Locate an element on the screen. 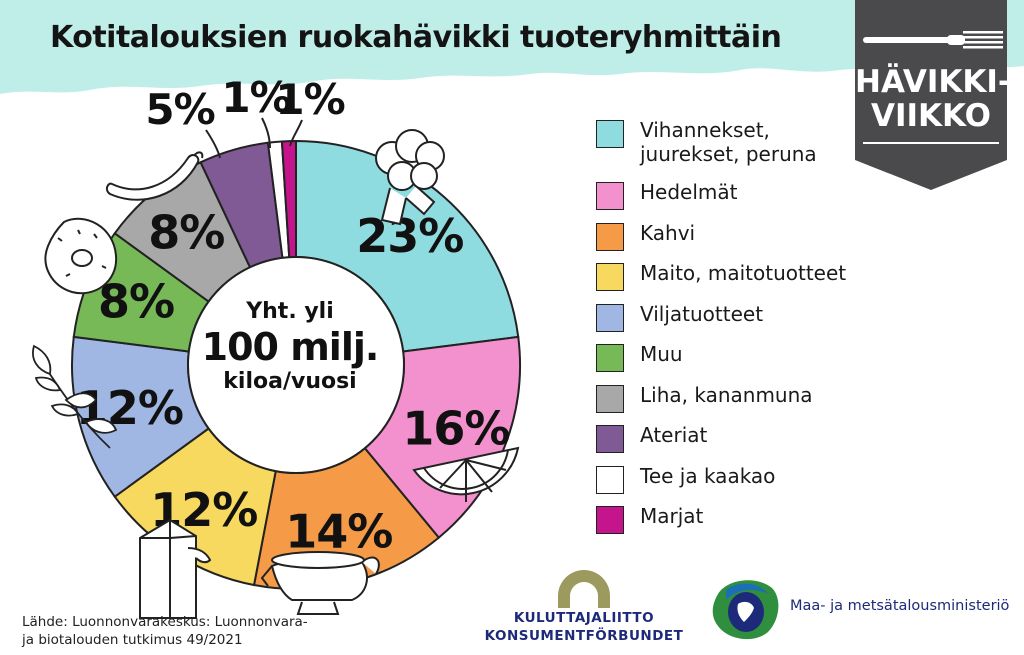  center-total-amount: 100 milj. is located at coordinates (290, 347).